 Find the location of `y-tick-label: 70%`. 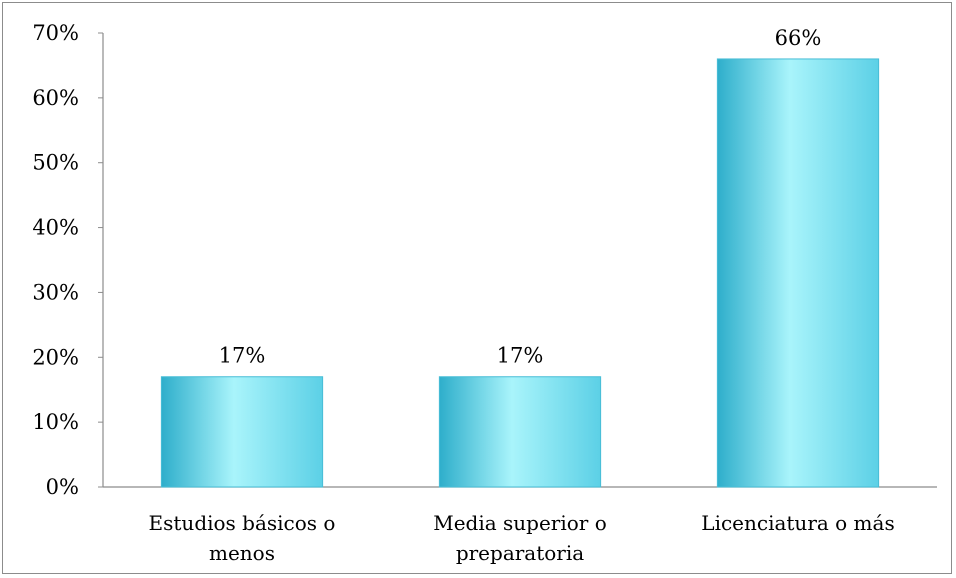

y-tick-label: 70% is located at coordinates (55, 33).